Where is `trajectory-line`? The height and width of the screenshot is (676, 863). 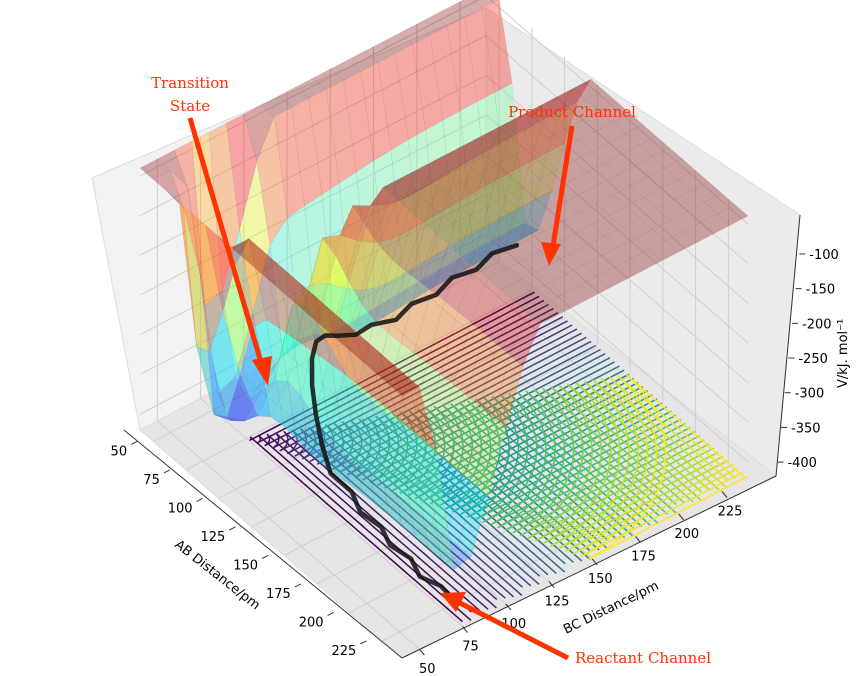 trajectory-line is located at coordinates (414, 422).